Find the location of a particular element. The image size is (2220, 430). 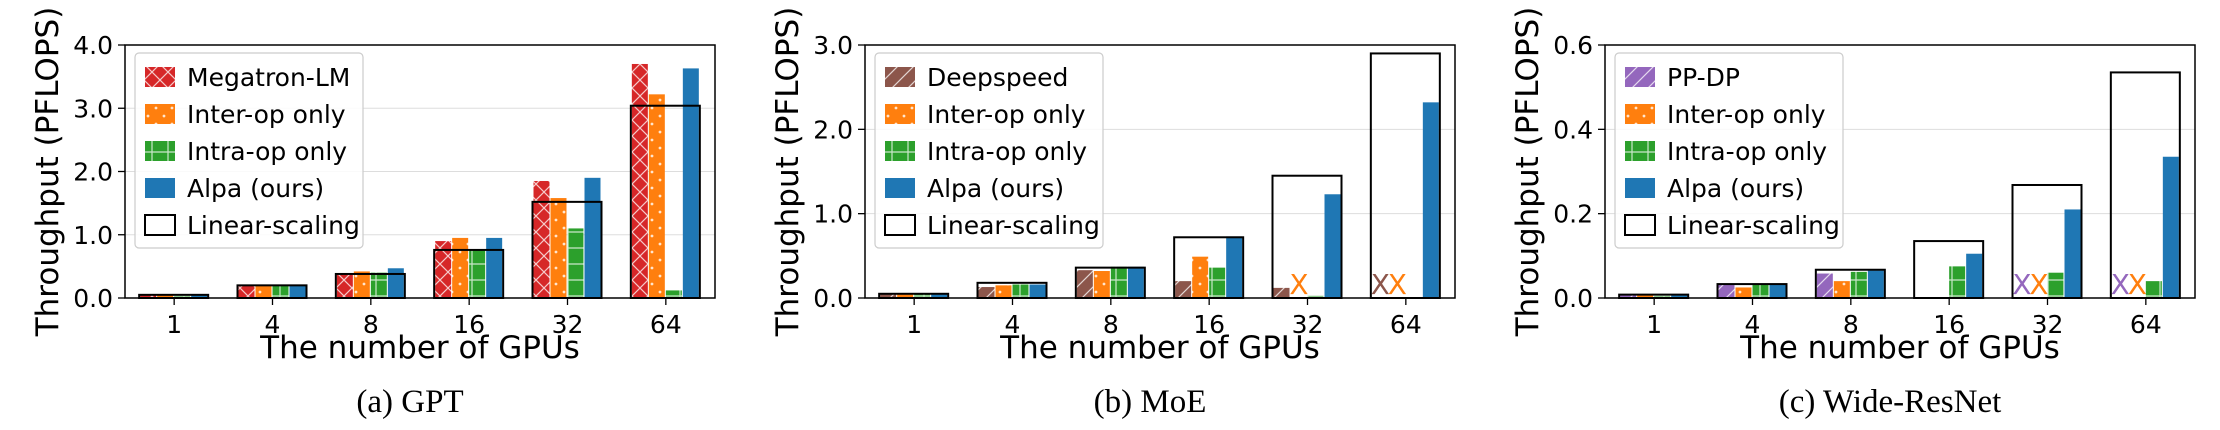

x-tick-label: 4 is located at coordinates (1753, 324).